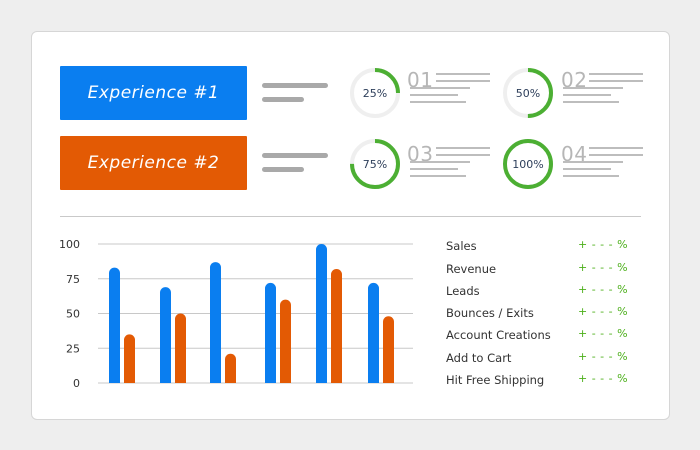 Image resolution: width=700 pixels, height=450 pixels. I want to click on ring-percent-label: 50%, so click(528, 93).